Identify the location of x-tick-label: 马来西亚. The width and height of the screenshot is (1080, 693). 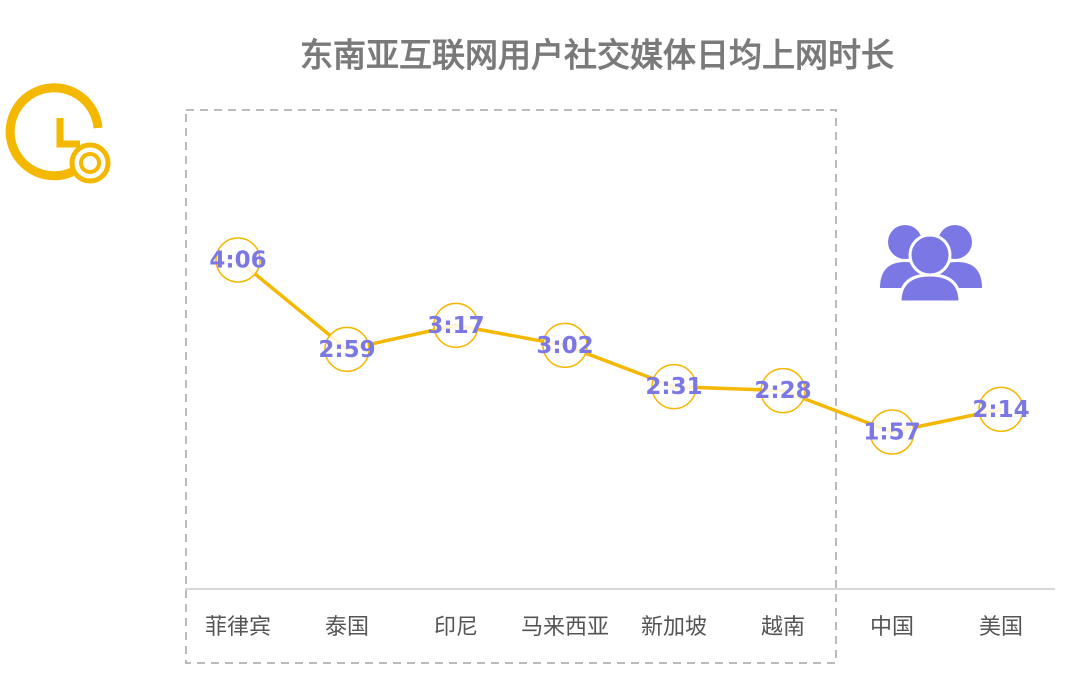
(565, 627).